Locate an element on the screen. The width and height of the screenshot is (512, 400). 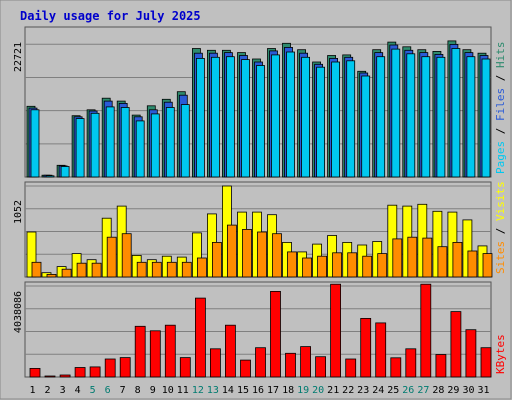
x-tick-label-6: 6 is located at coordinates (108, 390).